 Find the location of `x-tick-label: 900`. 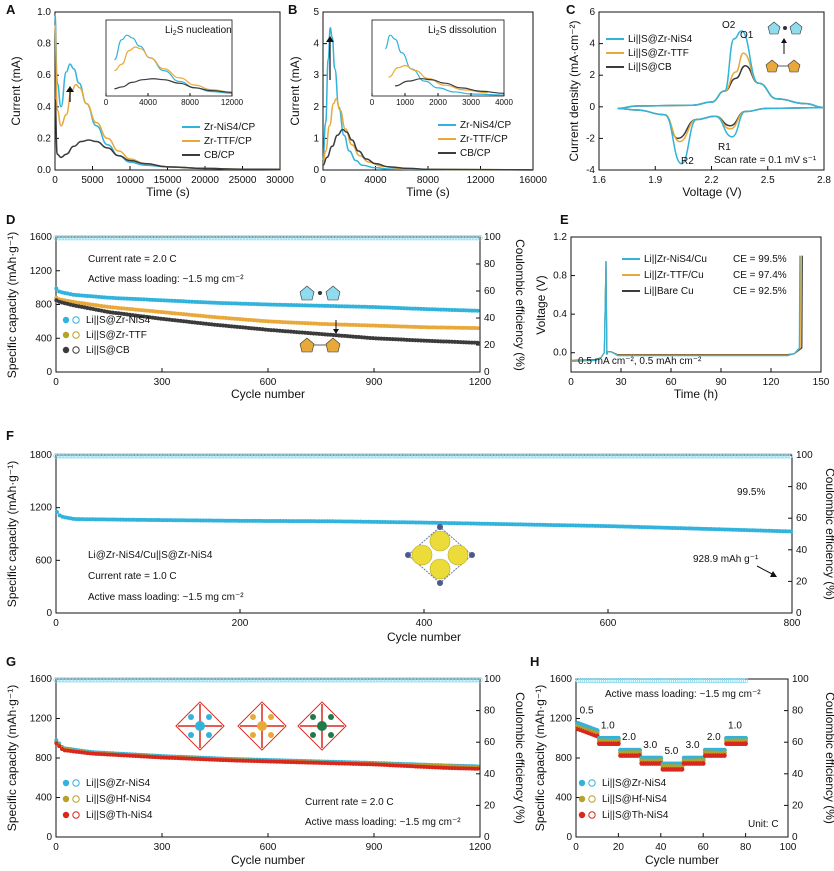

x-tick-label: 900 is located at coordinates (374, 847).